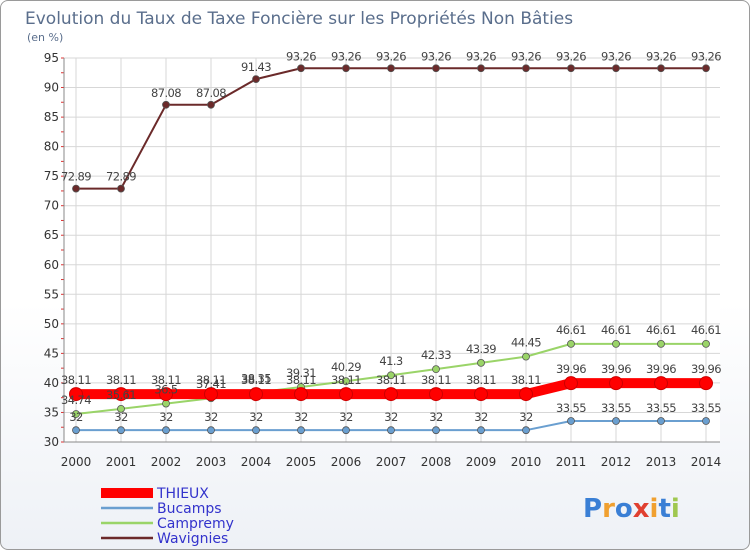 The height and width of the screenshot is (550, 750). I want to click on x-tick-label: 2004, so click(256, 462).